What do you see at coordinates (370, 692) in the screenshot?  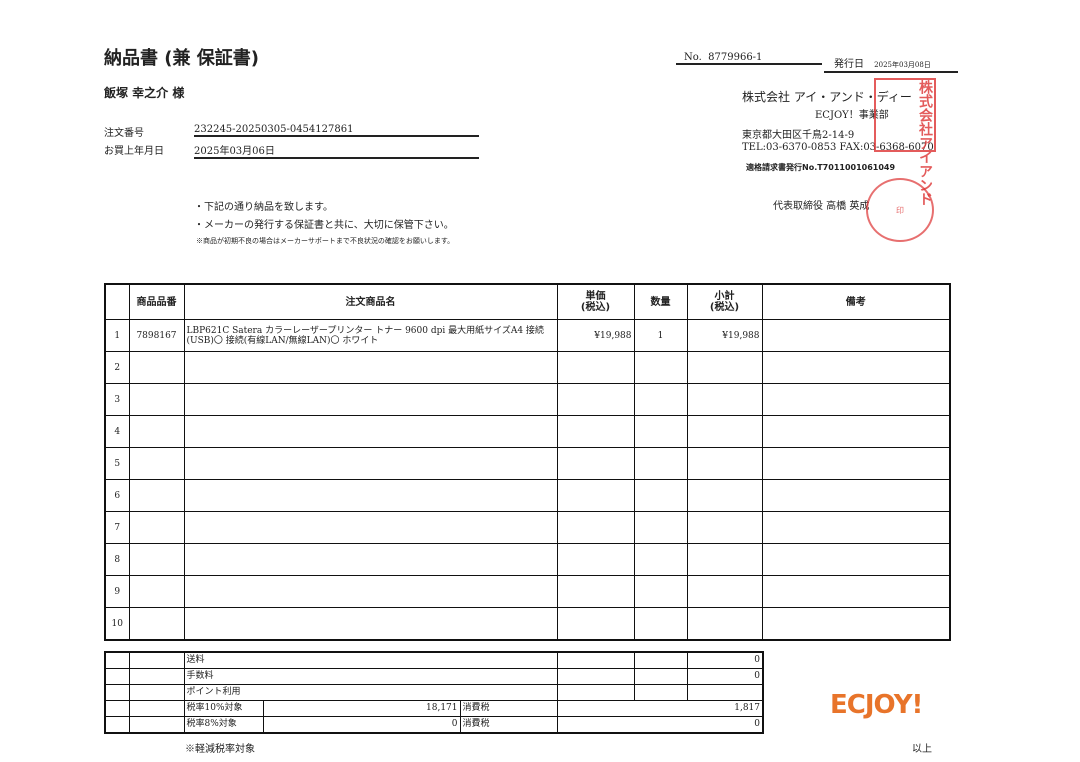 I see `points-label: ポイント利用` at bounding box center [370, 692].